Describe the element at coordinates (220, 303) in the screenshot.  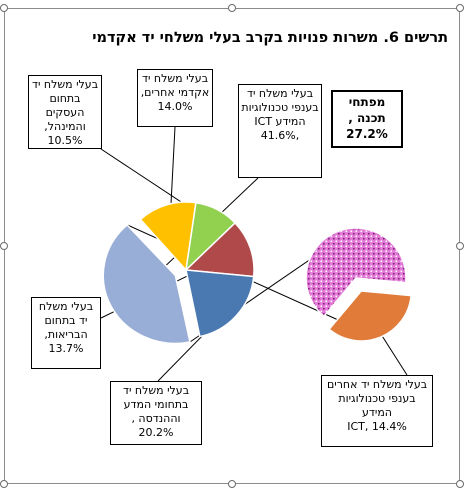
I see `slice-science` at that location.